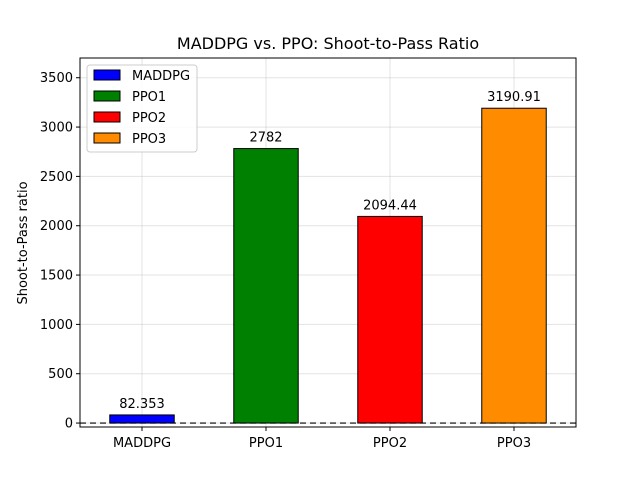 The width and height of the screenshot is (640, 480). I want to click on bar-ppo3, so click(514, 265).